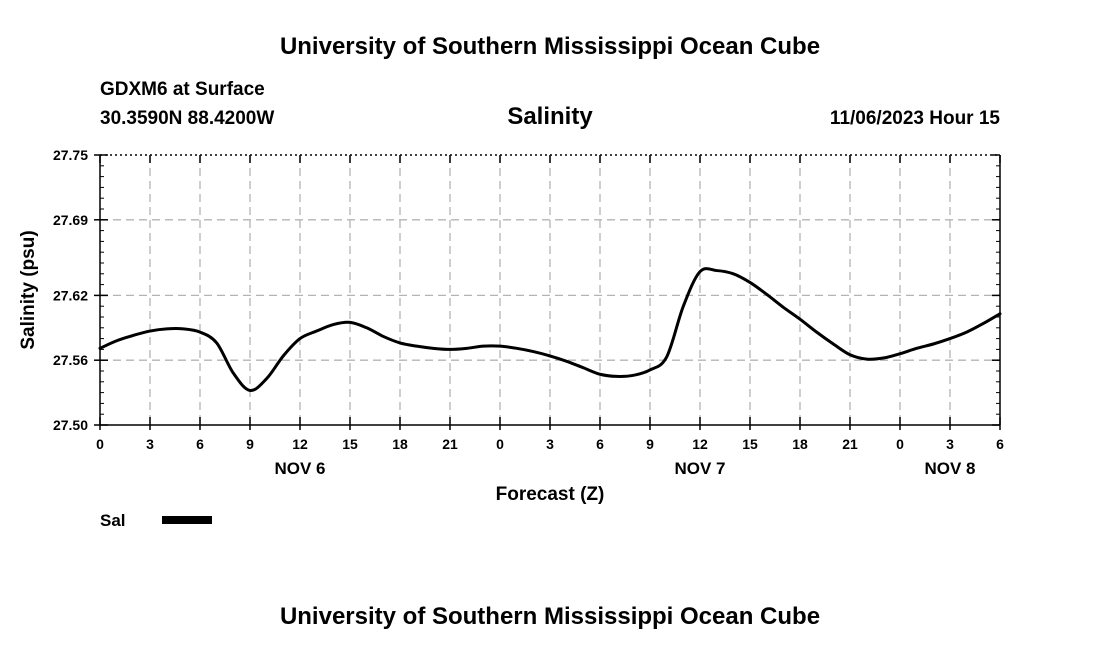  I want to click on y-tick-label: 27.50, so click(70, 425).